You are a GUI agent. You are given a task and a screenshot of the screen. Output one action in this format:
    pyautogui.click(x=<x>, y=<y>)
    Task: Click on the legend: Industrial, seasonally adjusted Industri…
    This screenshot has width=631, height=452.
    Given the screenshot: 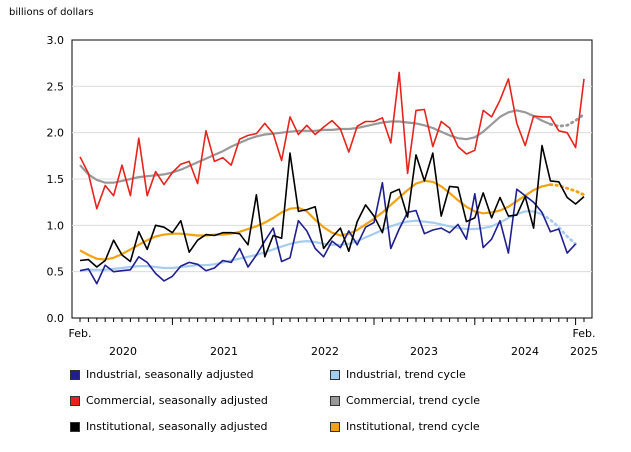 What is the action you would take?
    pyautogui.click(x=340, y=407)
    